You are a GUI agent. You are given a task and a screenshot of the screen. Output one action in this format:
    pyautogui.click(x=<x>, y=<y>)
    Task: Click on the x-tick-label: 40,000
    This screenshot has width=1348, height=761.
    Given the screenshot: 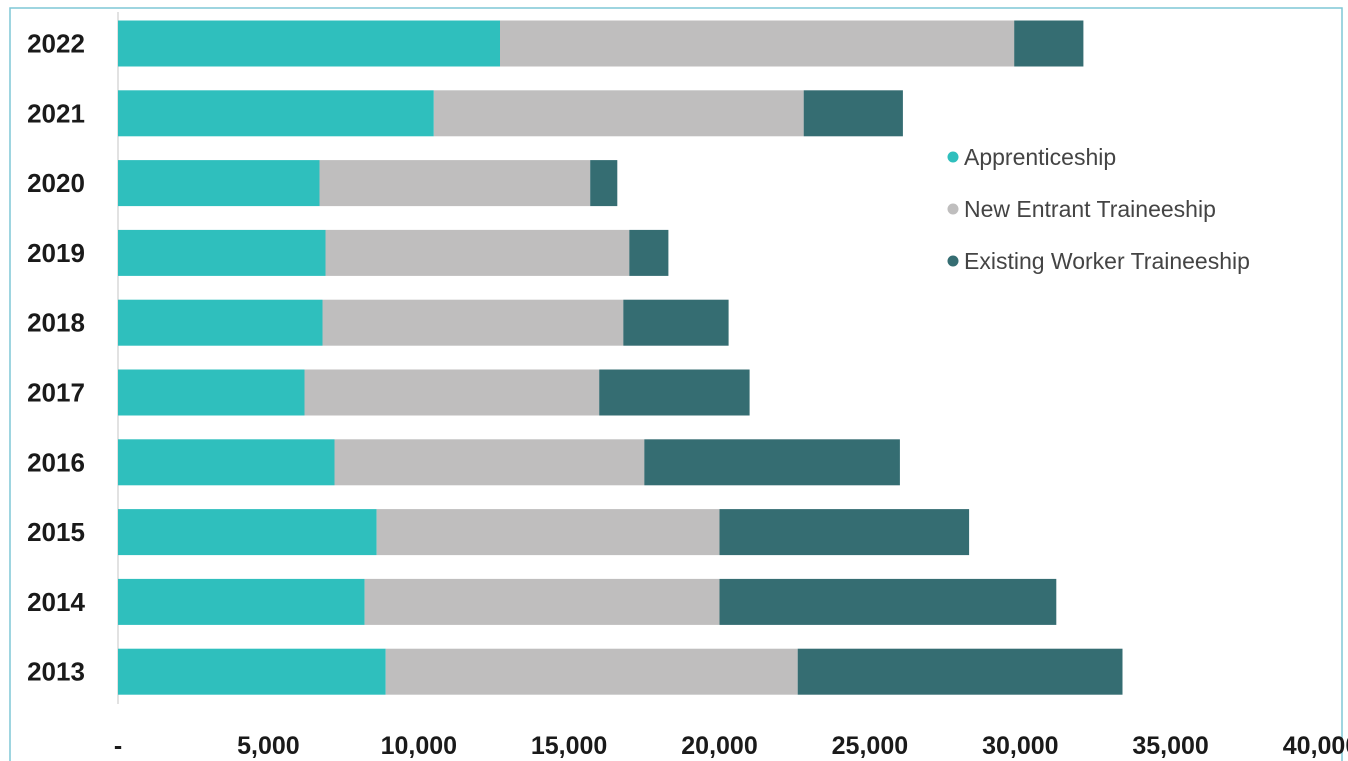 What is the action you would take?
    pyautogui.click(x=1315, y=746)
    